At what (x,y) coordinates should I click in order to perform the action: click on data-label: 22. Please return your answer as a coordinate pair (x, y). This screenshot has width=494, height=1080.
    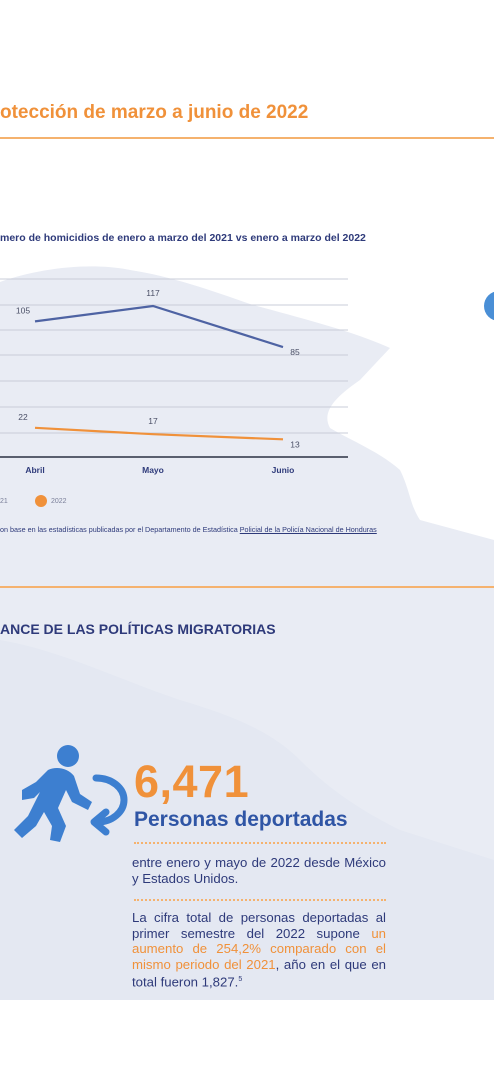
    Looking at the image, I should click on (23, 417).